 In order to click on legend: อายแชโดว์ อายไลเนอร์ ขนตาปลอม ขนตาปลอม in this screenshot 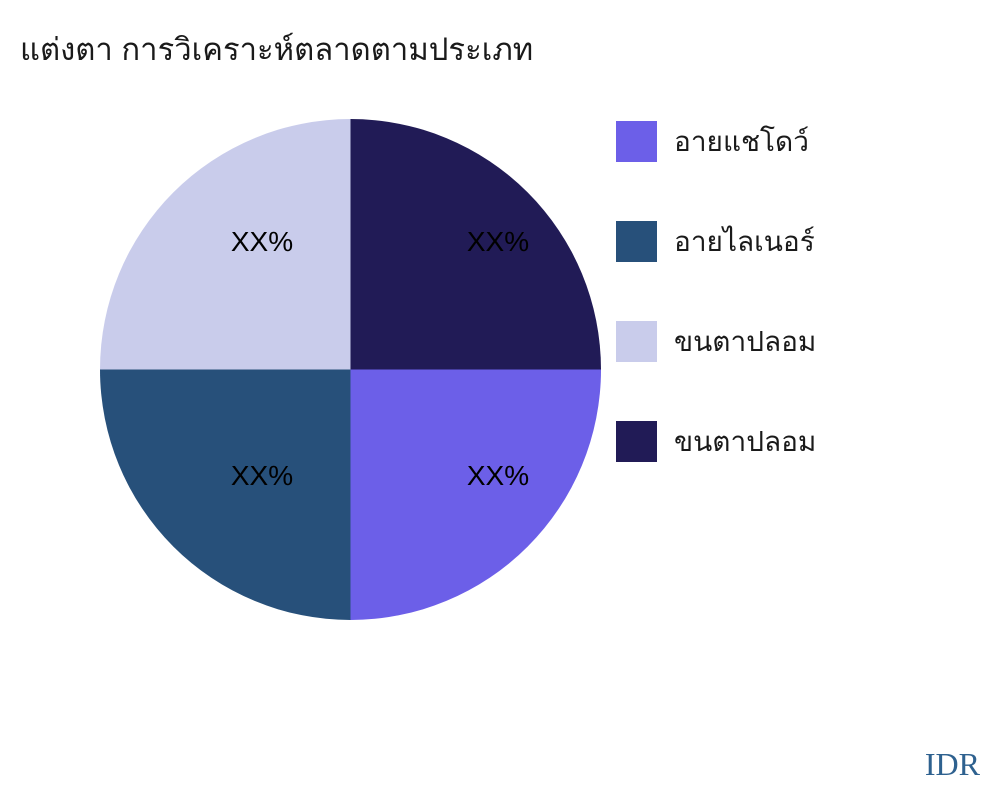, I will do `click(716, 321)`.